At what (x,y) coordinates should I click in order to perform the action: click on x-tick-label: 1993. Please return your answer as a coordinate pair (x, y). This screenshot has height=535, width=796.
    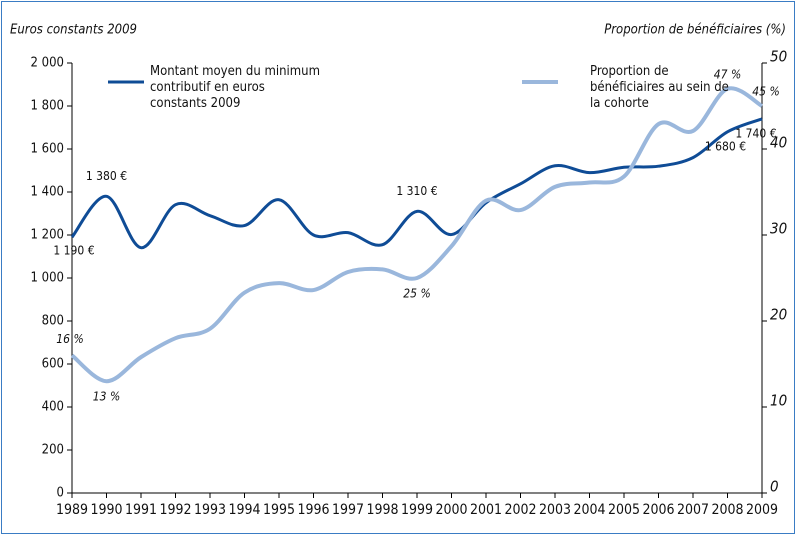
    Looking at the image, I should click on (210, 510).